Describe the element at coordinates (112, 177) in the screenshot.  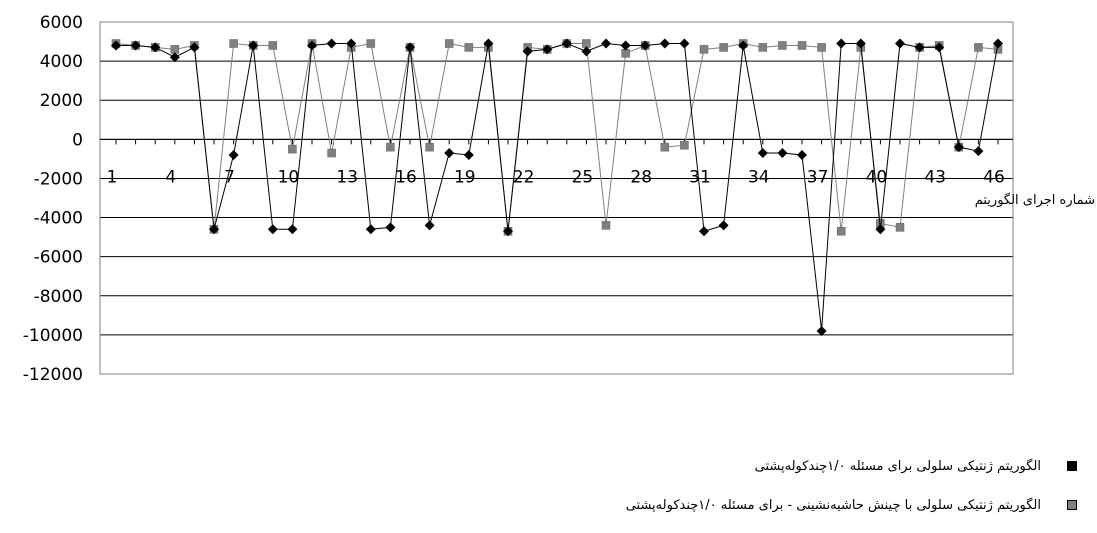
I see `x-tick-label: 1` at that location.